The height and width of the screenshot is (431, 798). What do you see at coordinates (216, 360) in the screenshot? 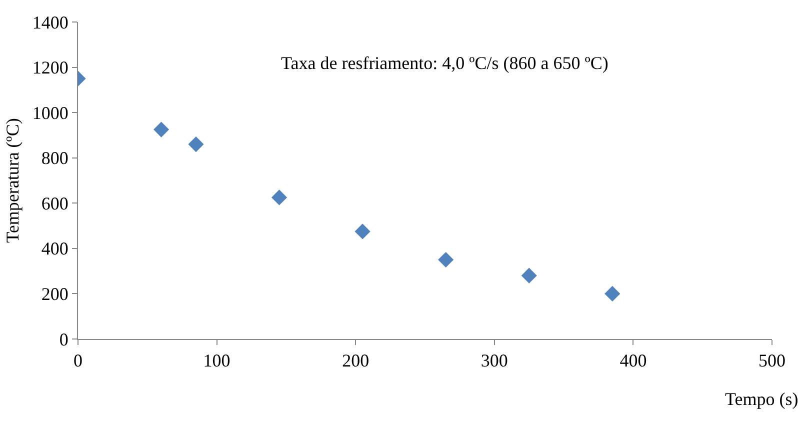
I see `x-tick-label: 100` at bounding box center [216, 360].